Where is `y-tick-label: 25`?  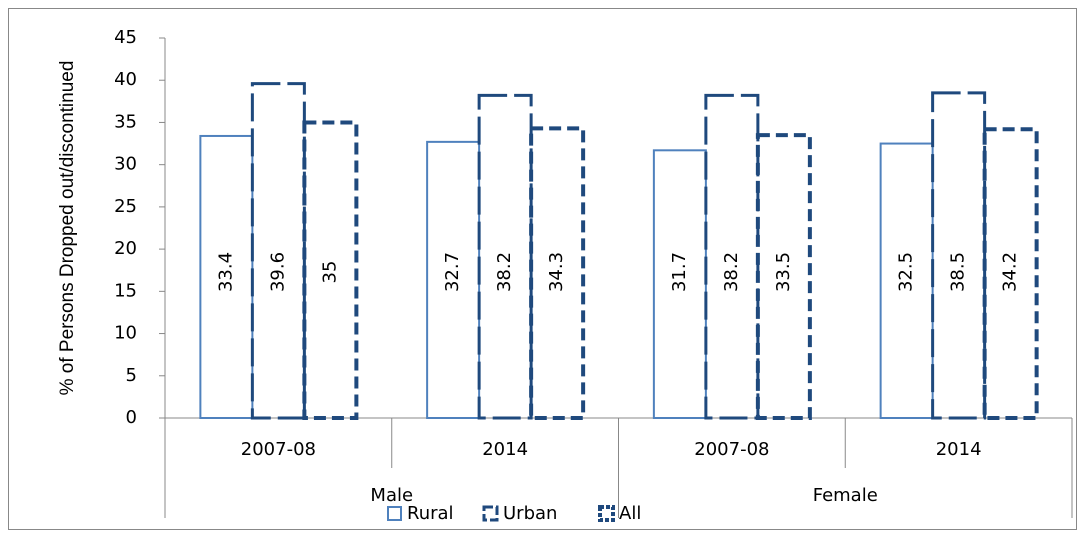 y-tick-label: 25 is located at coordinates (125, 206).